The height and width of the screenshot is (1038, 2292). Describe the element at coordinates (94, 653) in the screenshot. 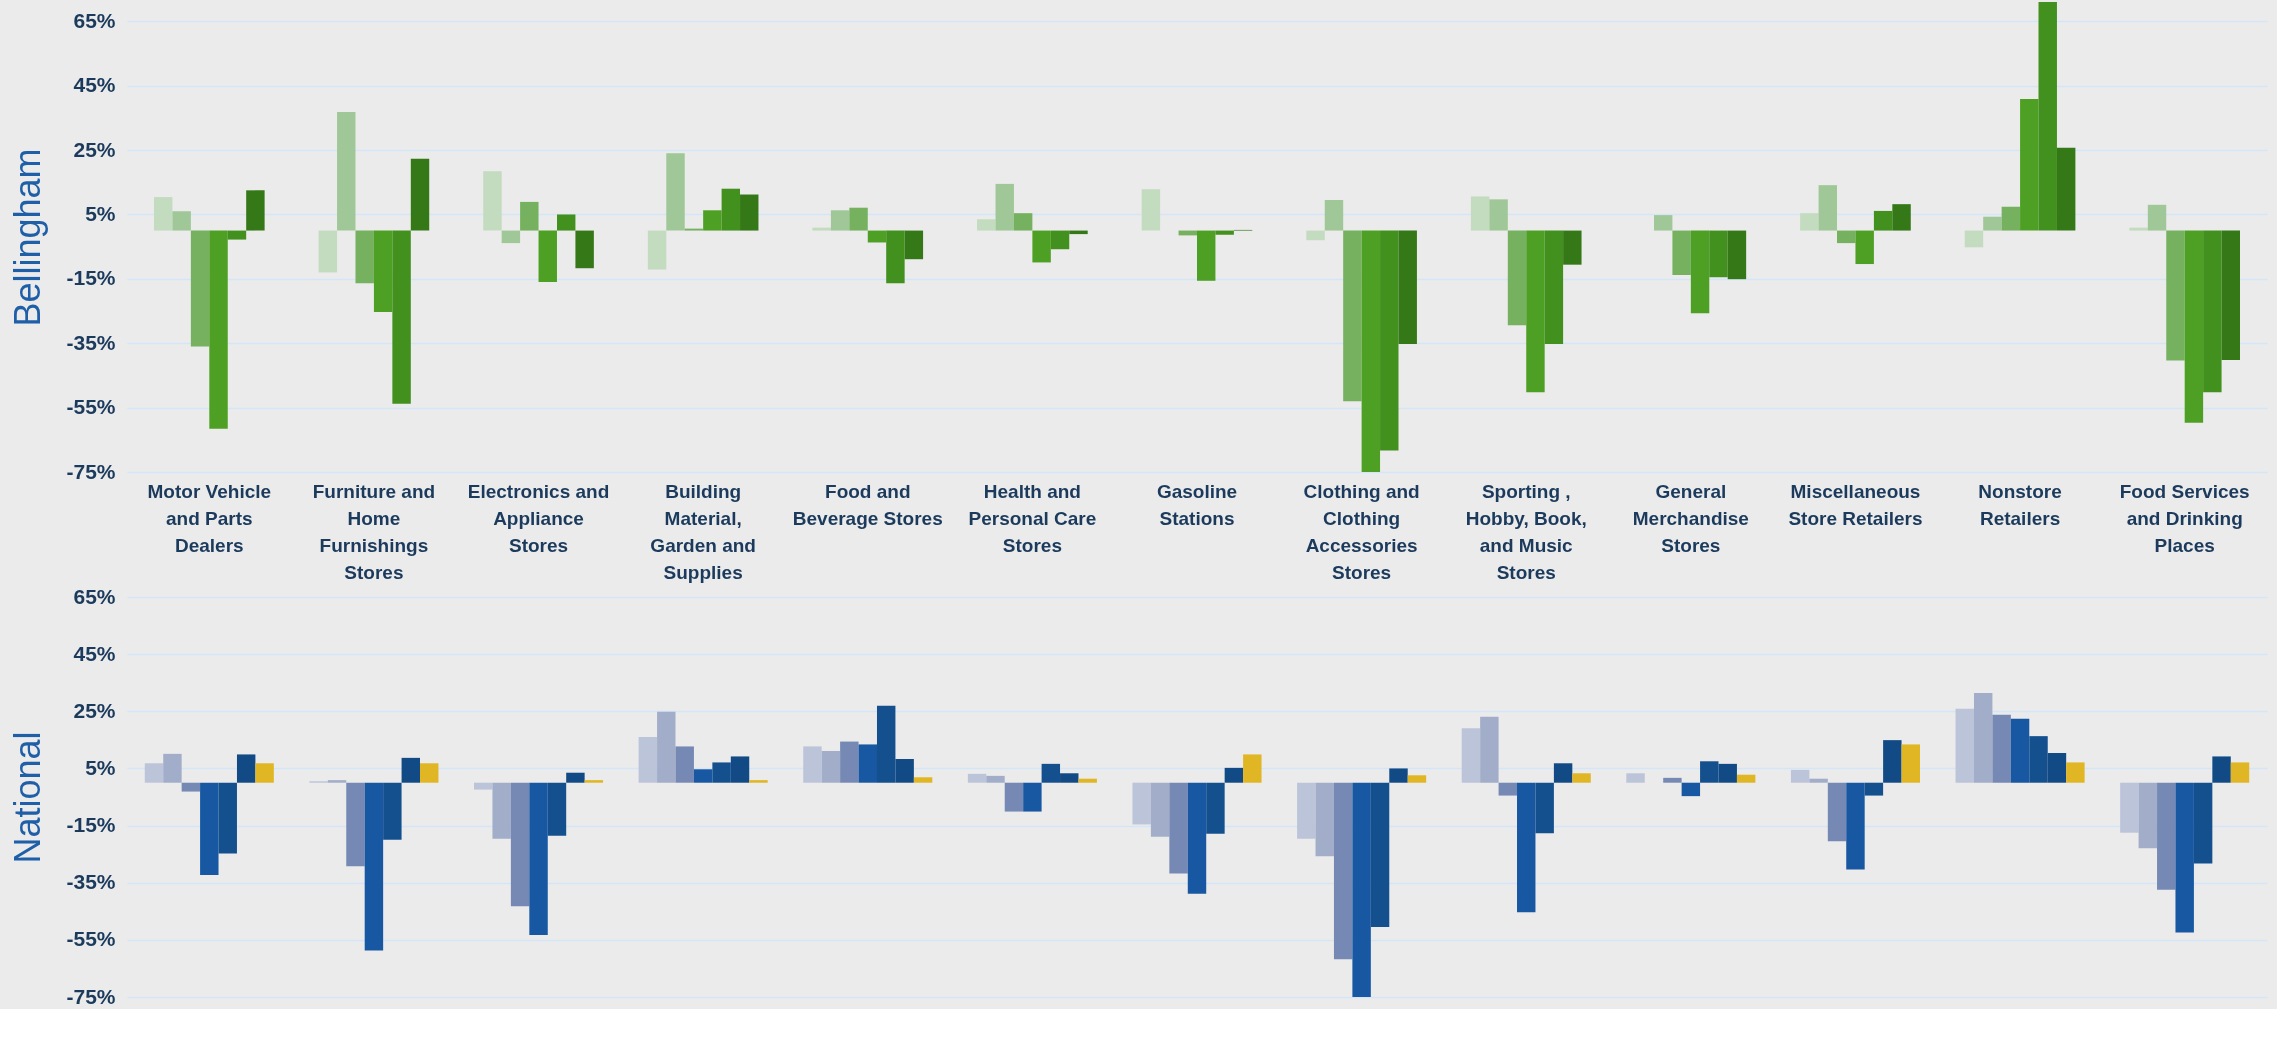

I see `y-tick-label: 45%` at that location.